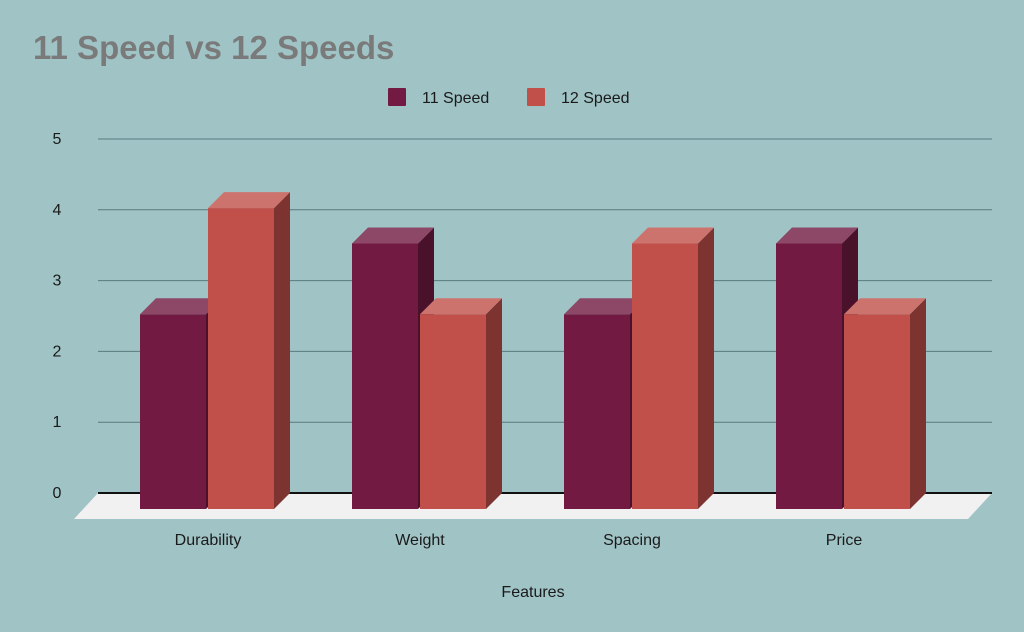 Image resolution: width=1024 pixels, height=632 pixels. I want to click on x-axis-label: Features, so click(532, 592).